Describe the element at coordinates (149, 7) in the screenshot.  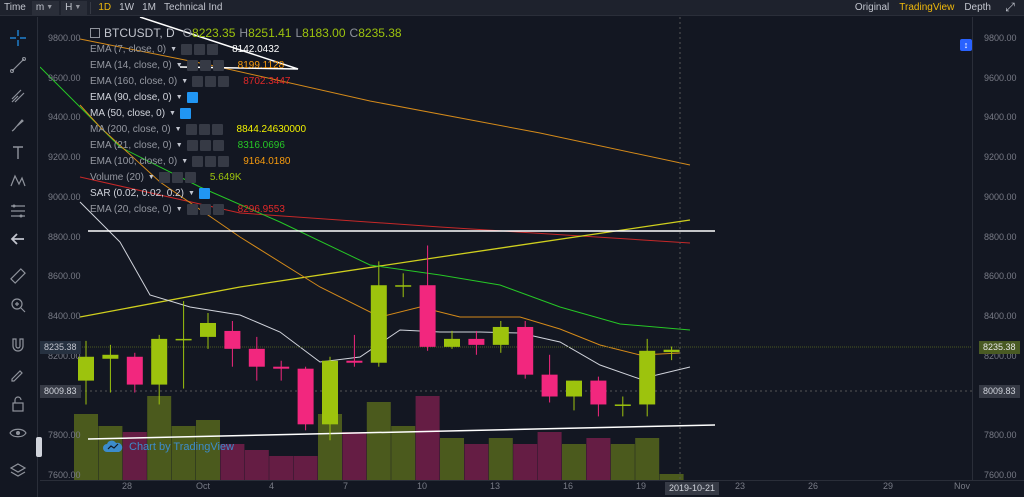
I see `interval-1m-button: 1M` at that location.